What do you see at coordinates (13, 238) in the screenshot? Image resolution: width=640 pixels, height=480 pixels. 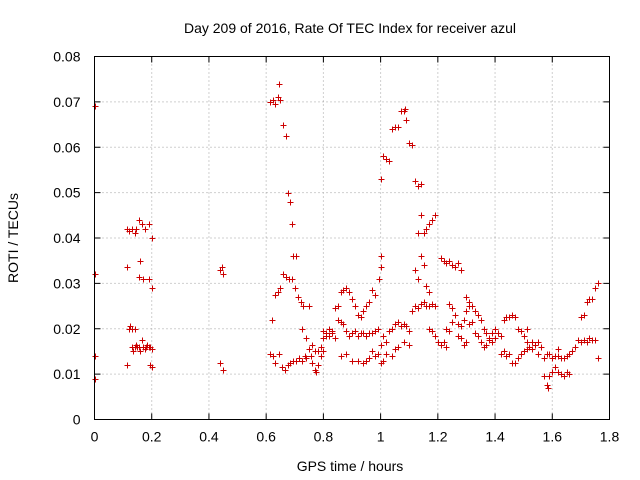 I see `y-axis-label: ROTI / TECUs` at bounding box center [13, 238].